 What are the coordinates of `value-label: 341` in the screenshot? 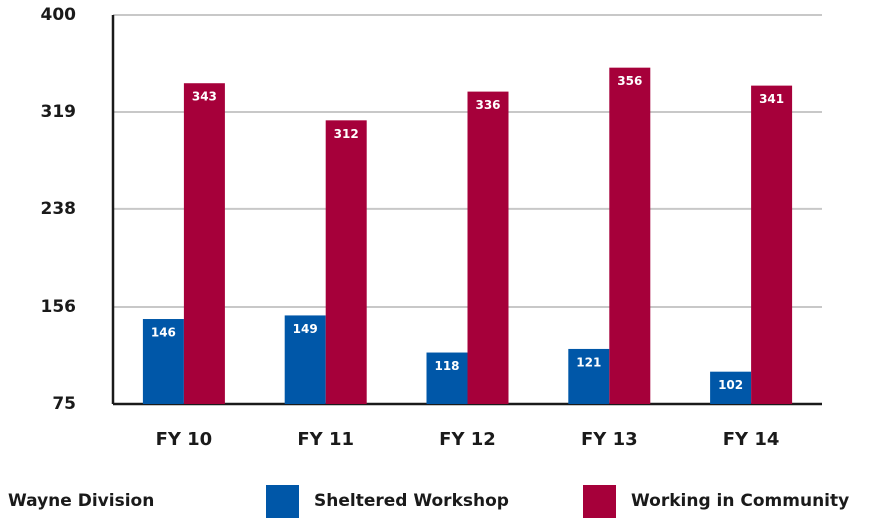 It's located at (771, 99).